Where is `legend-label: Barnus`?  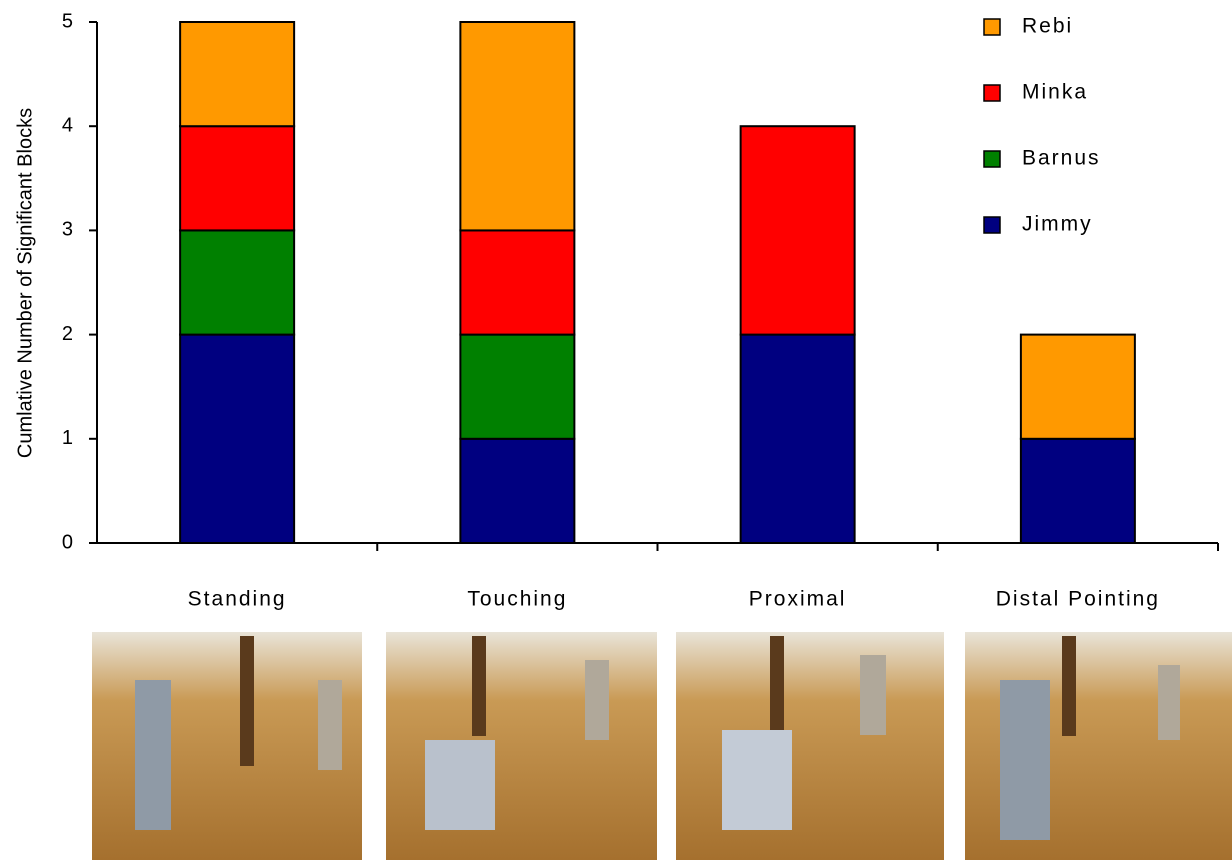 legend-label: Barnus is located at coordinates (1061, 158).